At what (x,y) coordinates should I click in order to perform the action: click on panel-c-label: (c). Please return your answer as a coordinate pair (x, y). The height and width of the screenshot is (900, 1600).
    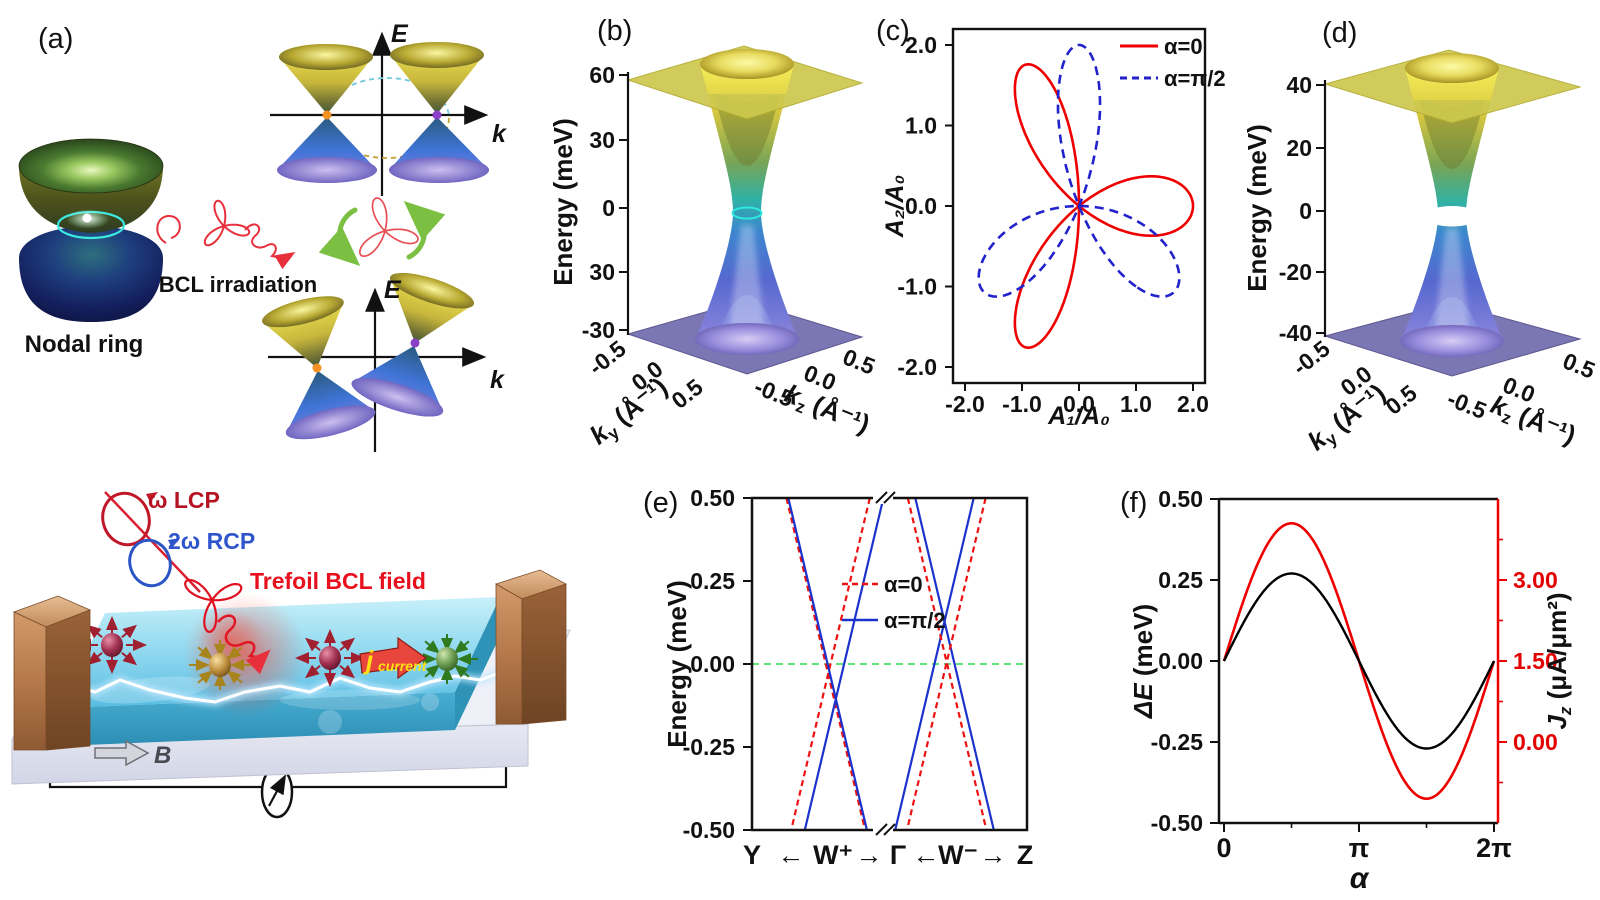
    Looking at the image, I should click on (893, 31).